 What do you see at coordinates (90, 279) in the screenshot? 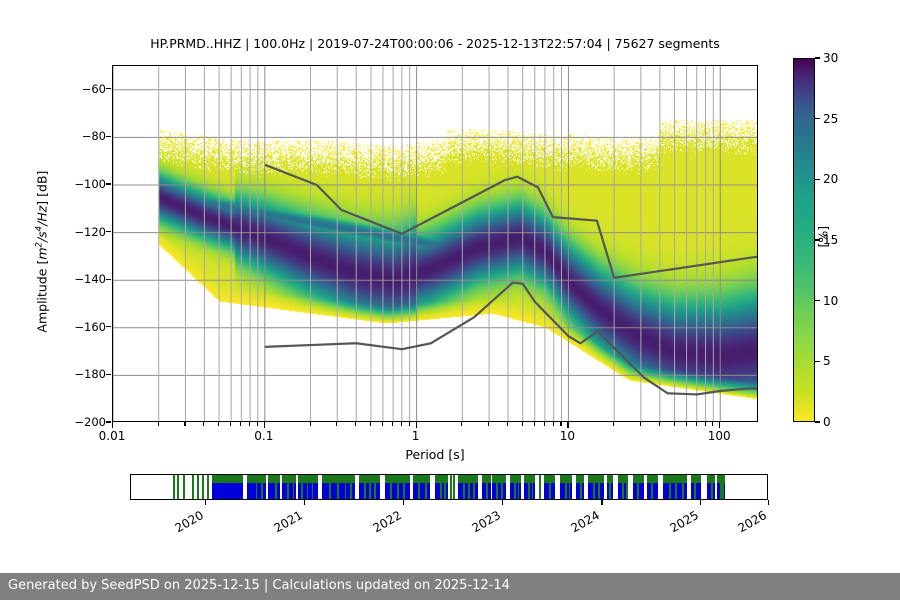
I see `y-axis-tick-label: −140` at bounding box center [90, 279].